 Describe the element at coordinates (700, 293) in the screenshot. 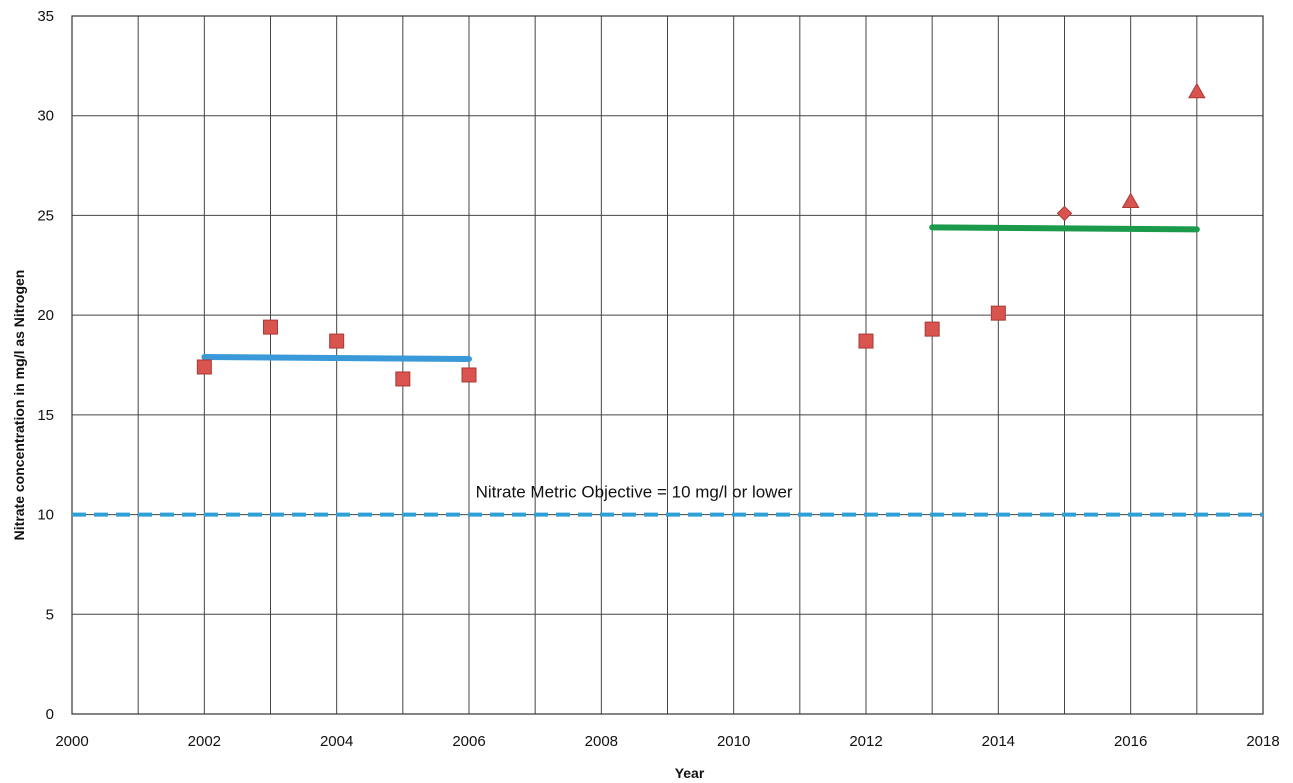

I see `trend-lines` at that location.